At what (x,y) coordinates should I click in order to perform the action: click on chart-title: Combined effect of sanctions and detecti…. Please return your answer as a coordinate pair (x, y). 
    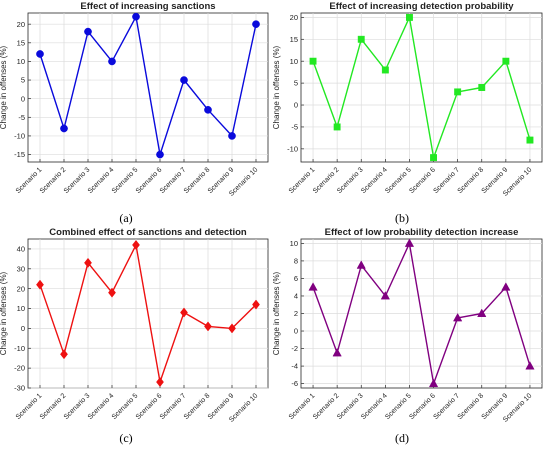
    Looking at the image, I should click on (148, 232).